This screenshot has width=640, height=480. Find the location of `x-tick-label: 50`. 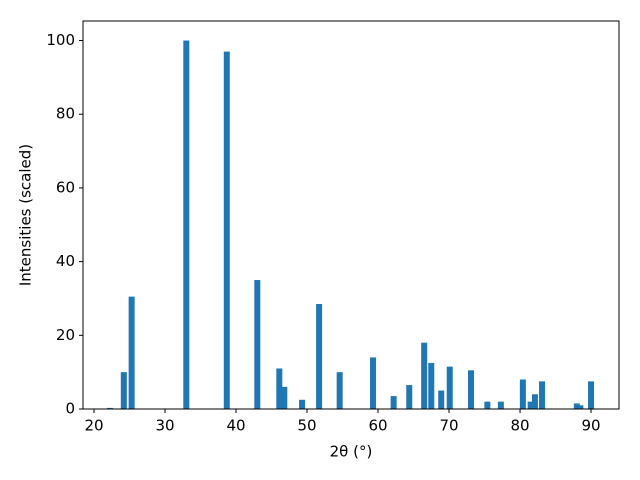

x-tick-label: 50 is located at coordinates (306, 426).